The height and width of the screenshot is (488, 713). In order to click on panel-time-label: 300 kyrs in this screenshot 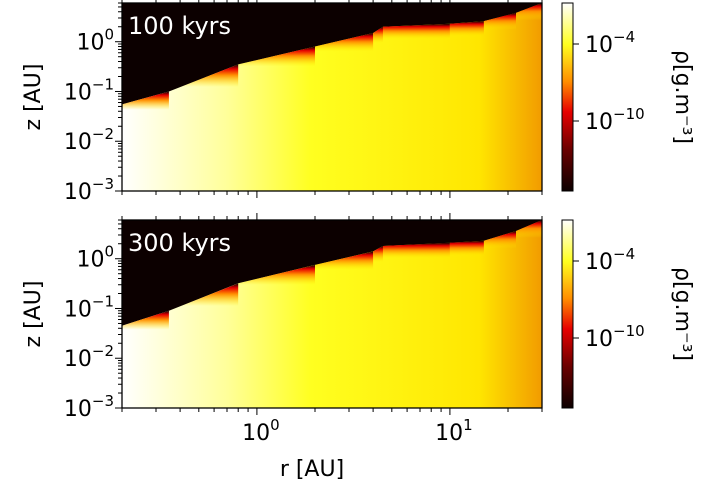, I will do `click(179, 243)`.